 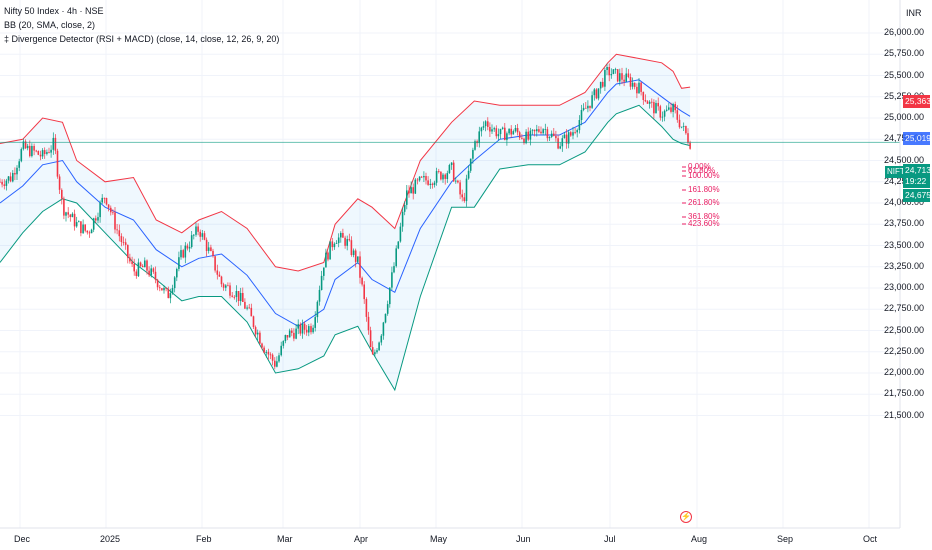 What do you see at coordinates (785, 539) in the screenshot?
I see `time-tick-label: Sep` at bounding box center [785, 539].